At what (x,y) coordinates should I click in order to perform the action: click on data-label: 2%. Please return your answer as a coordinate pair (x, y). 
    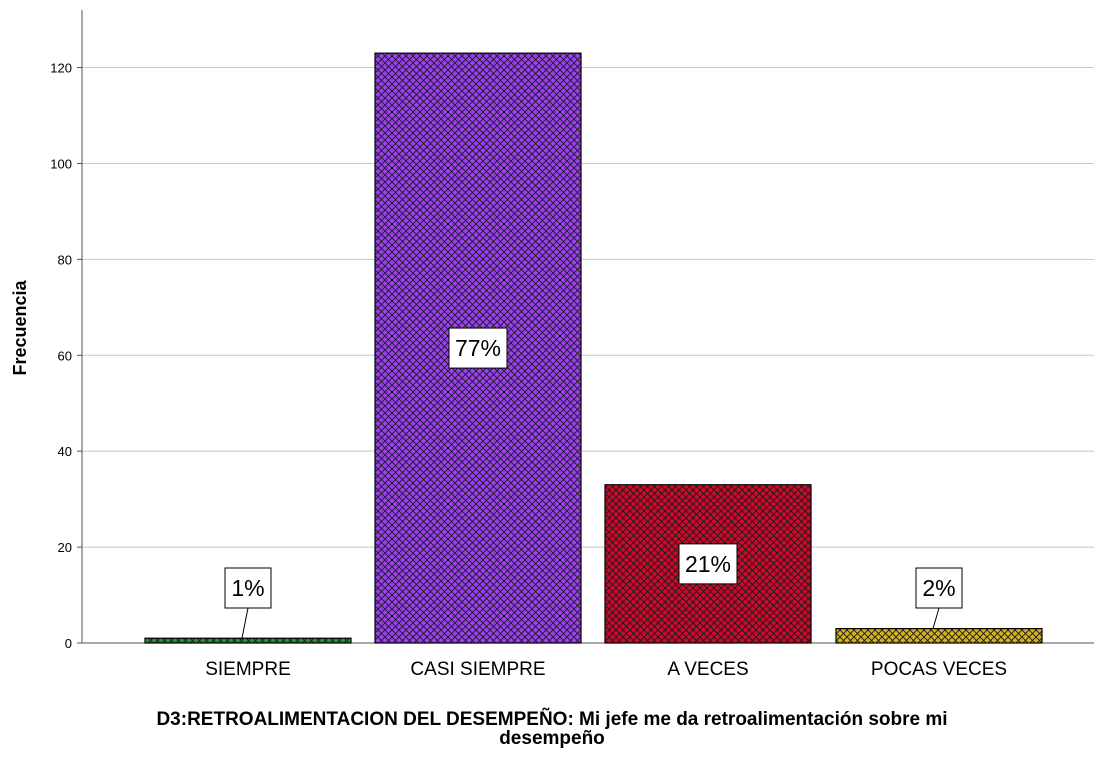
    Looking at the image, I should click on (938, 588).